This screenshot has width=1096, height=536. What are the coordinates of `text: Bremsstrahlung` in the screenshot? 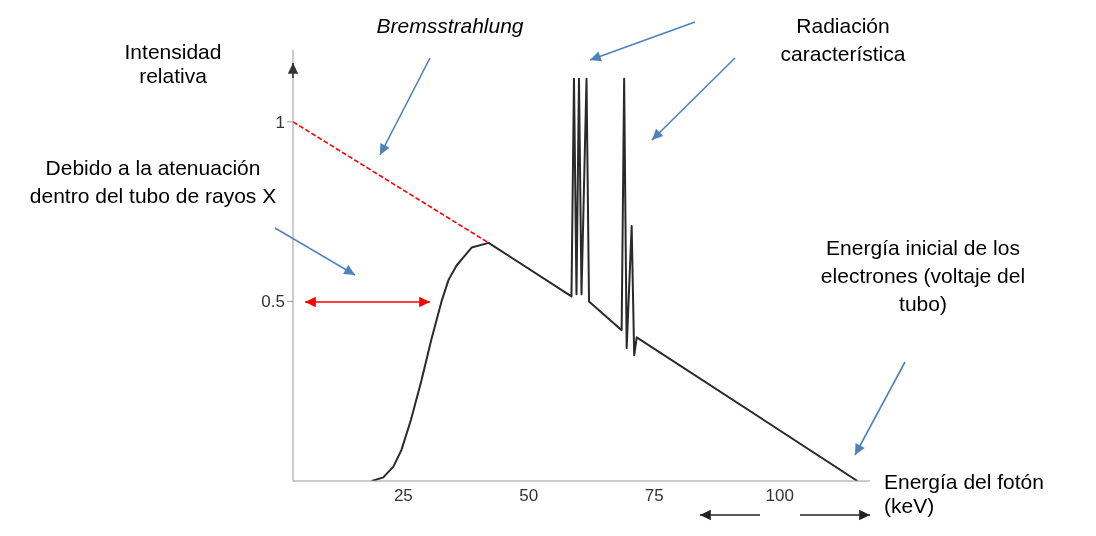 It's located at (450, 26).